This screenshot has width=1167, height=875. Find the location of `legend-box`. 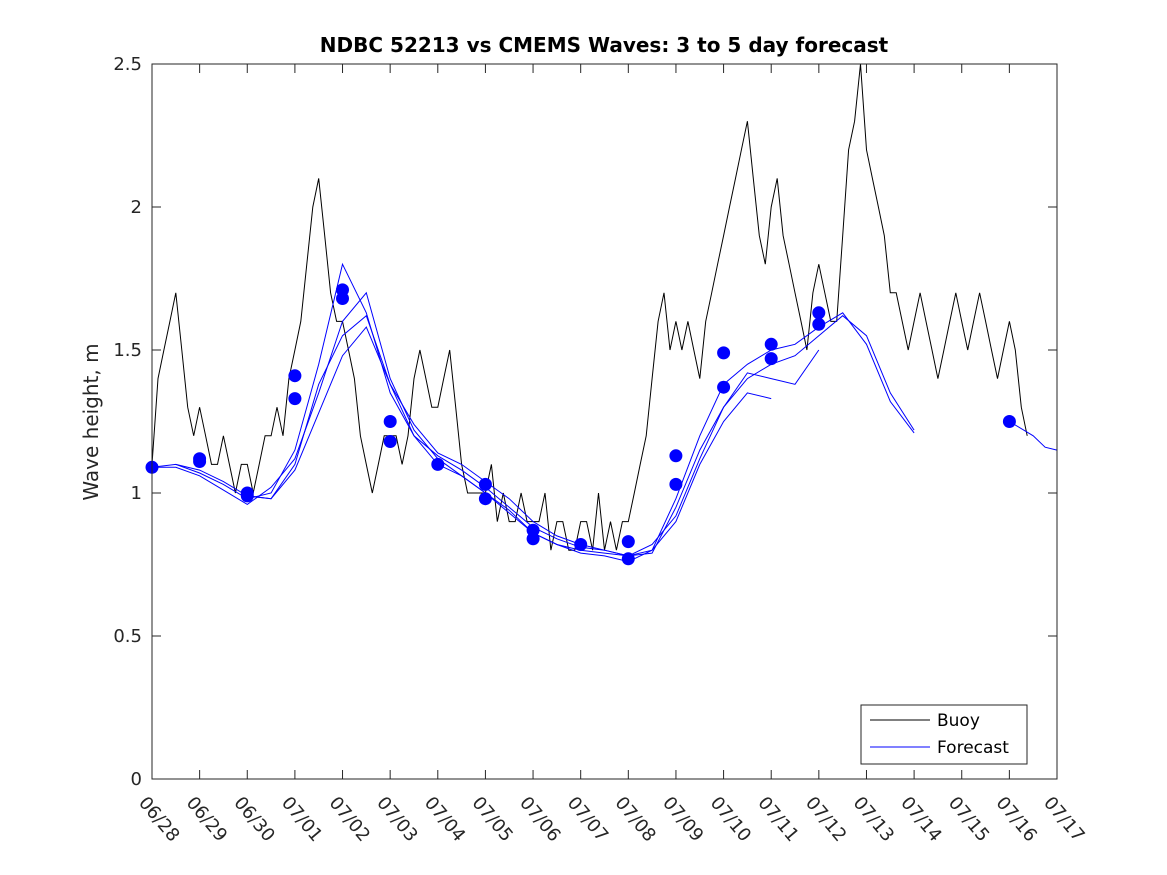

legend-box is located at coordinates (944, 734).